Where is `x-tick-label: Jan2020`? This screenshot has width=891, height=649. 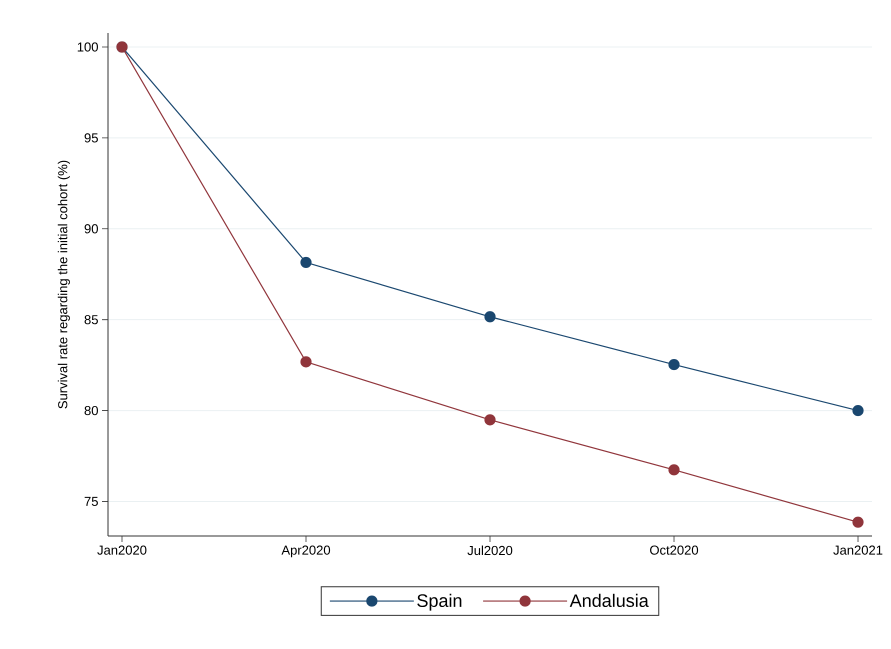 x-tick-label: Jan2020 is located at coordinates (121, 550).